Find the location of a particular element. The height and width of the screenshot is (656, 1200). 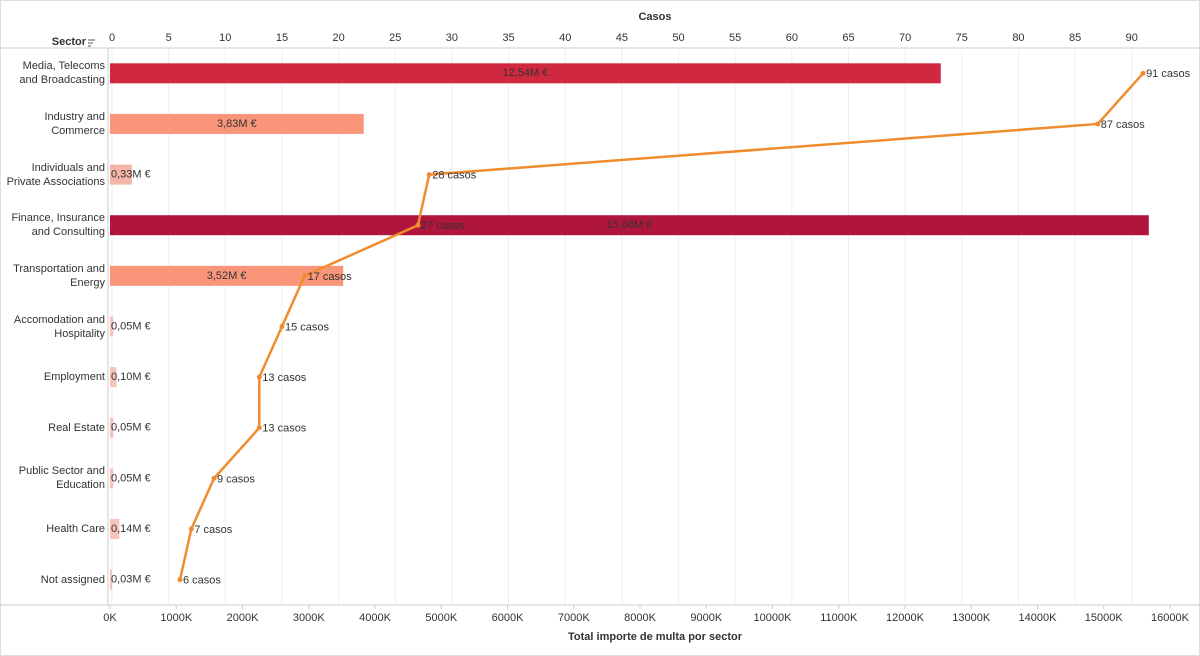

x-tick-label: 1000K is located at coordinates (176, 618).